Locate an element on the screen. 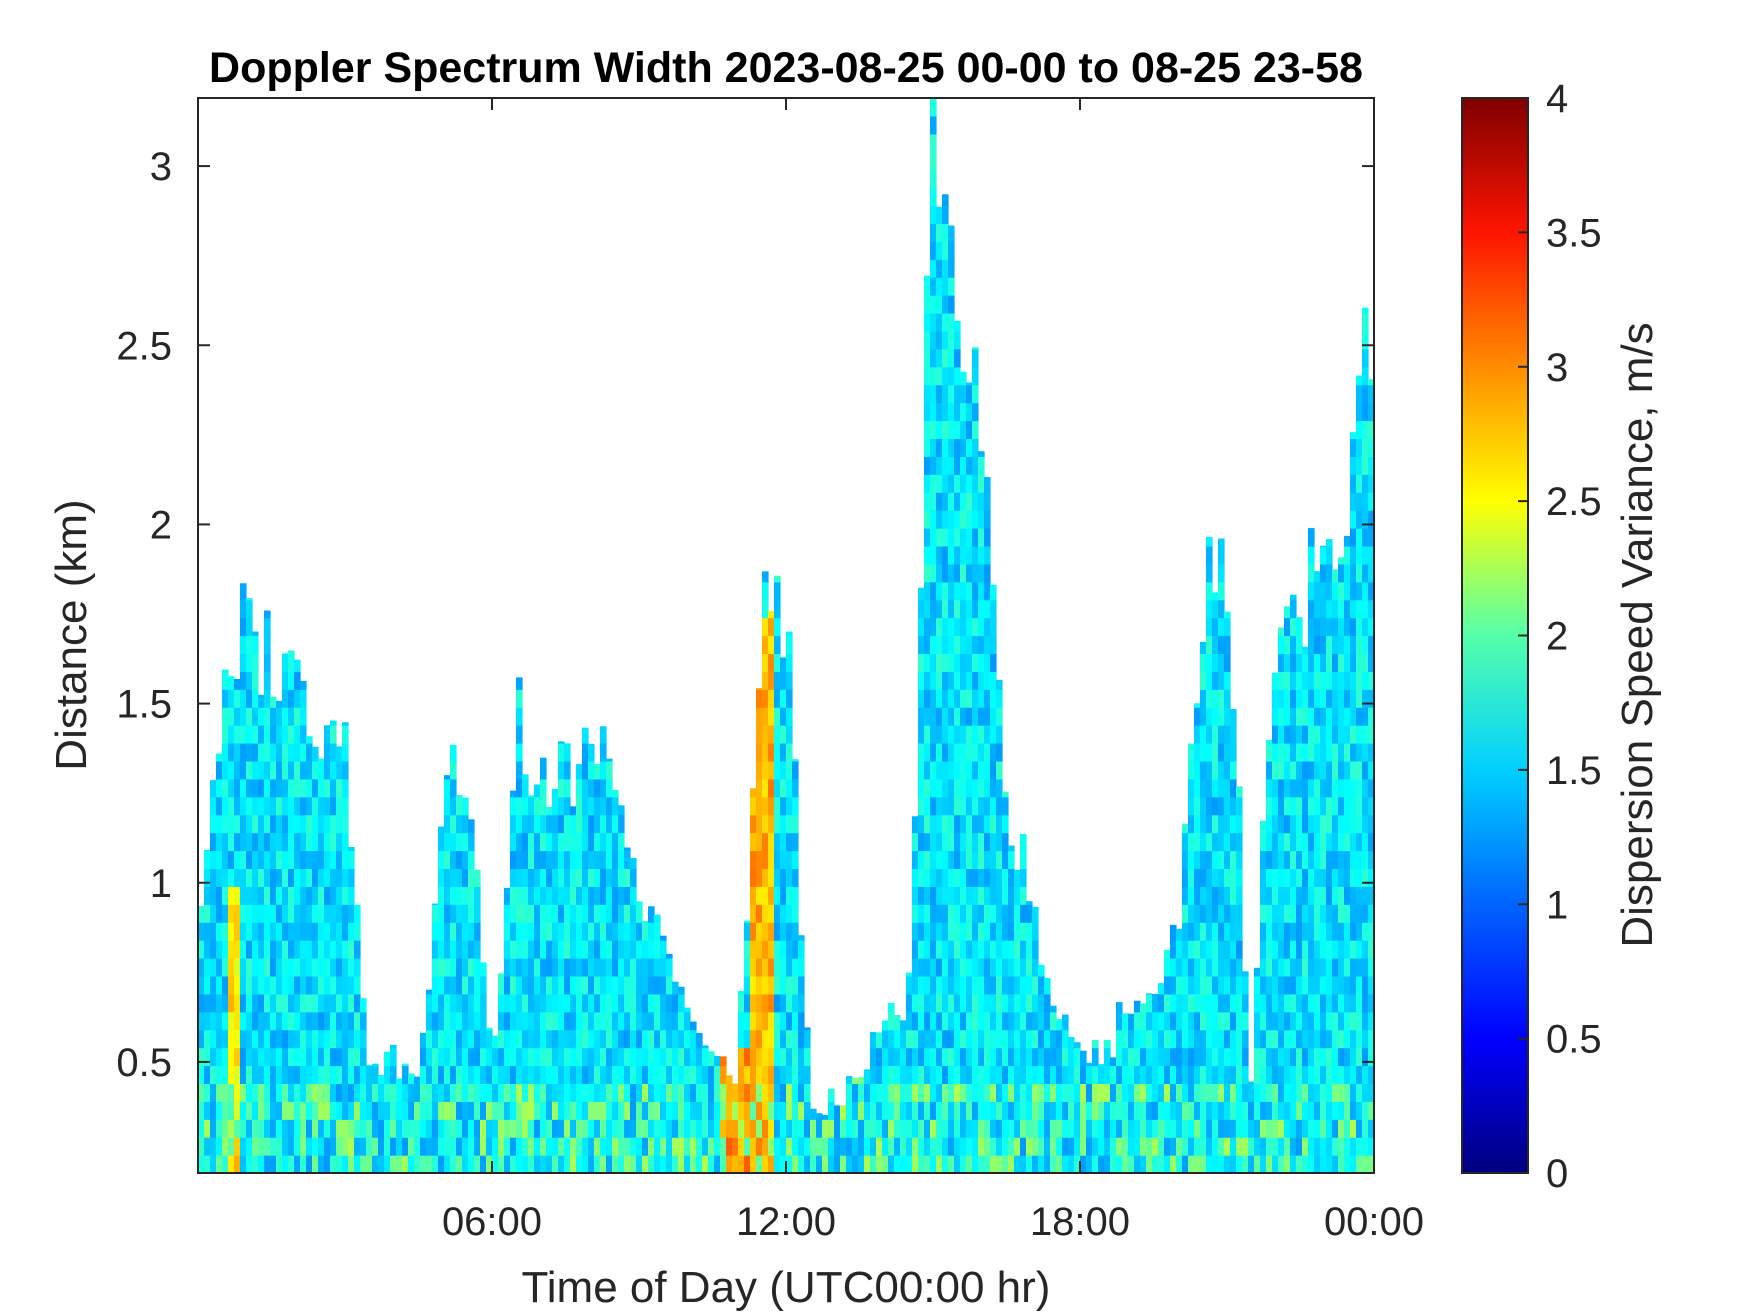  colorbar-tick-label: 0 is located at coordinates (1557, 1174).